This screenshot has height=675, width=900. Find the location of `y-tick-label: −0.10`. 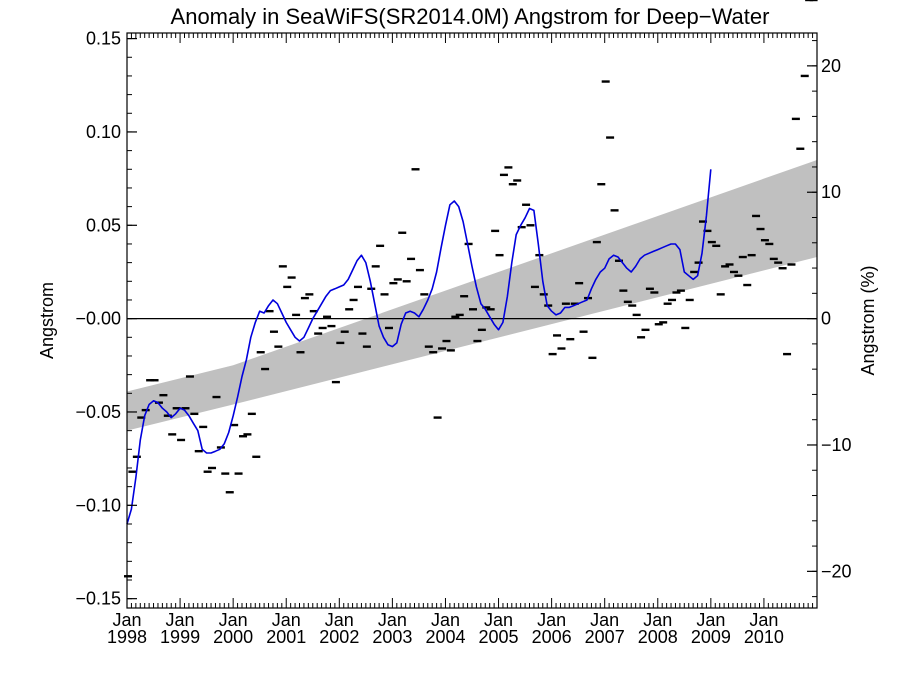

y-tick-label: −0.10 is located at coordinates (98, 505).